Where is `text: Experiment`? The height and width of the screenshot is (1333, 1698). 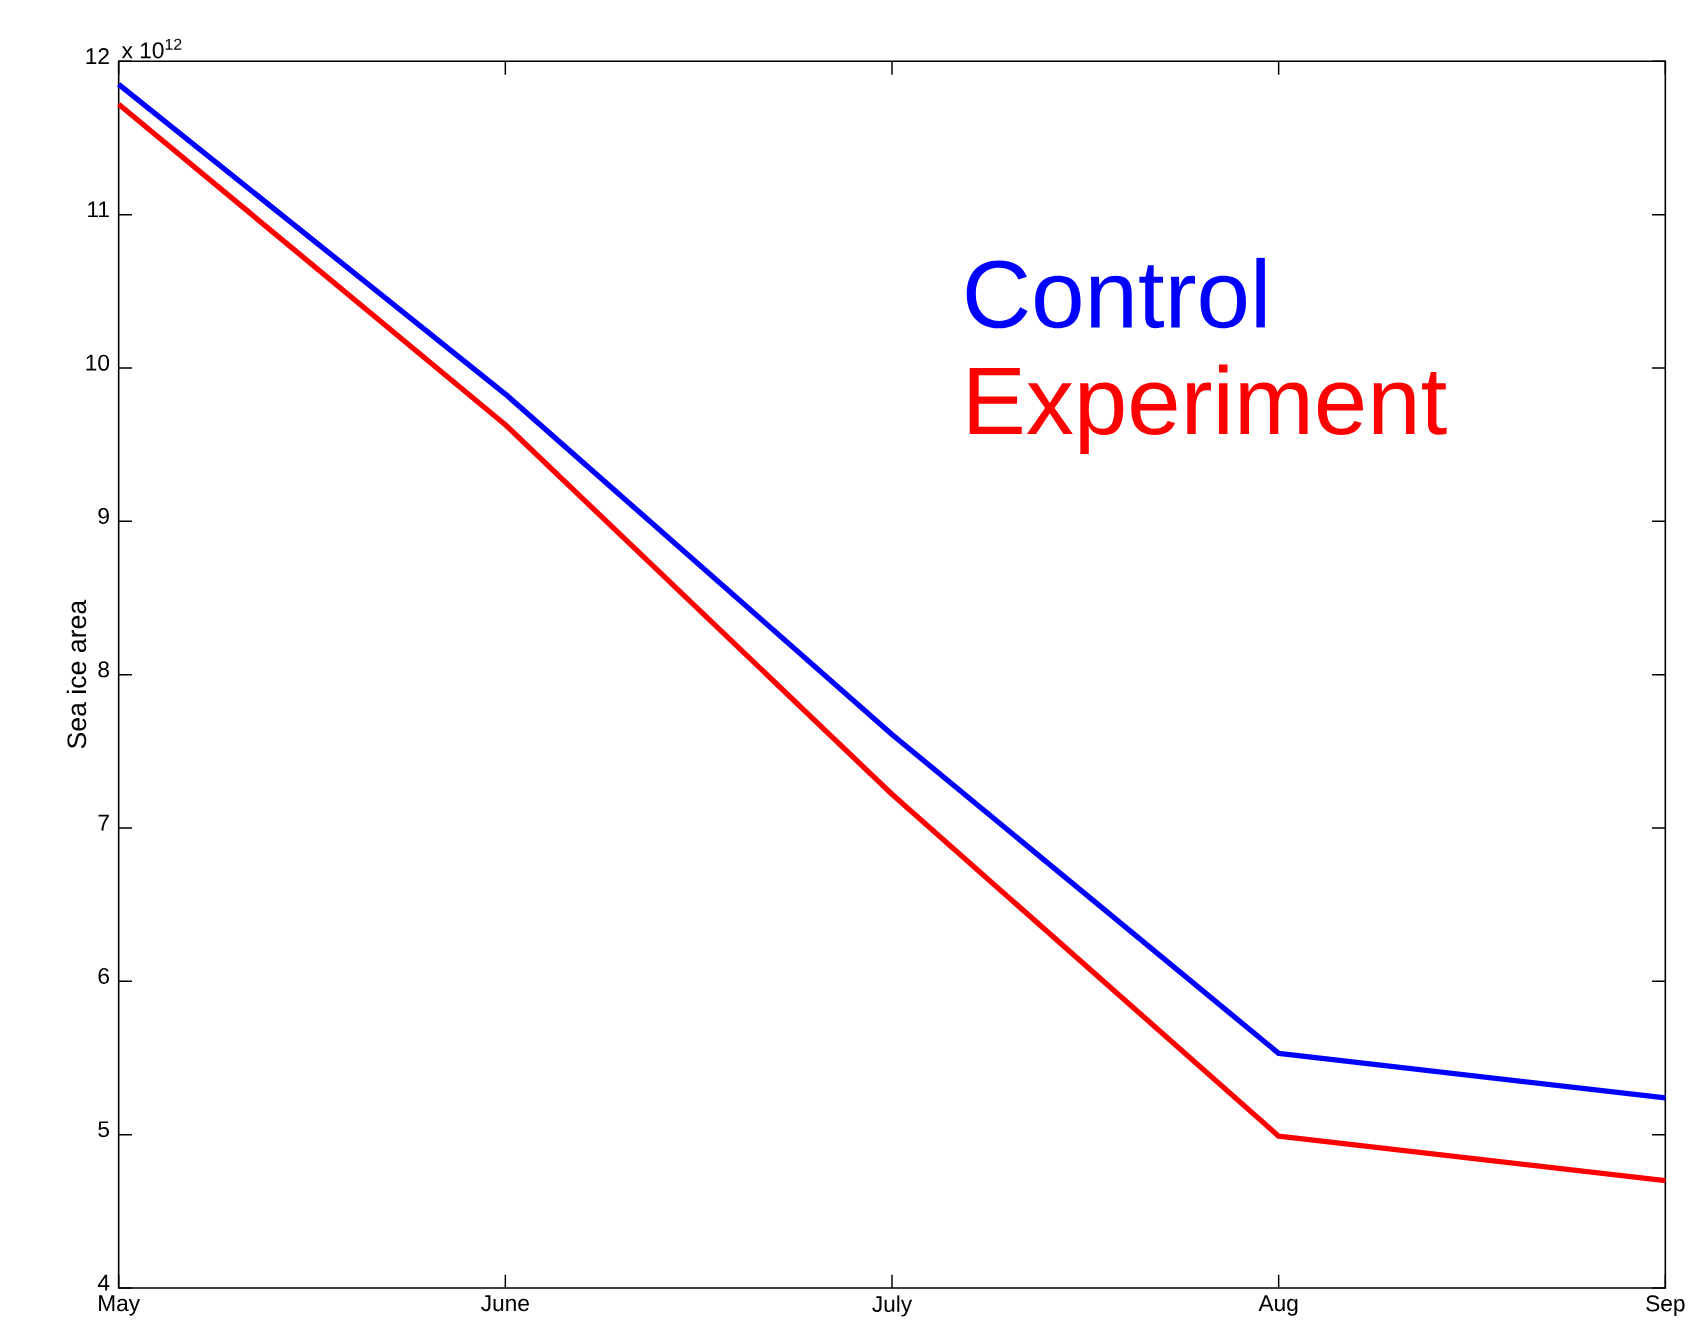 text: Experiment is located at coordinates (1208, 409).